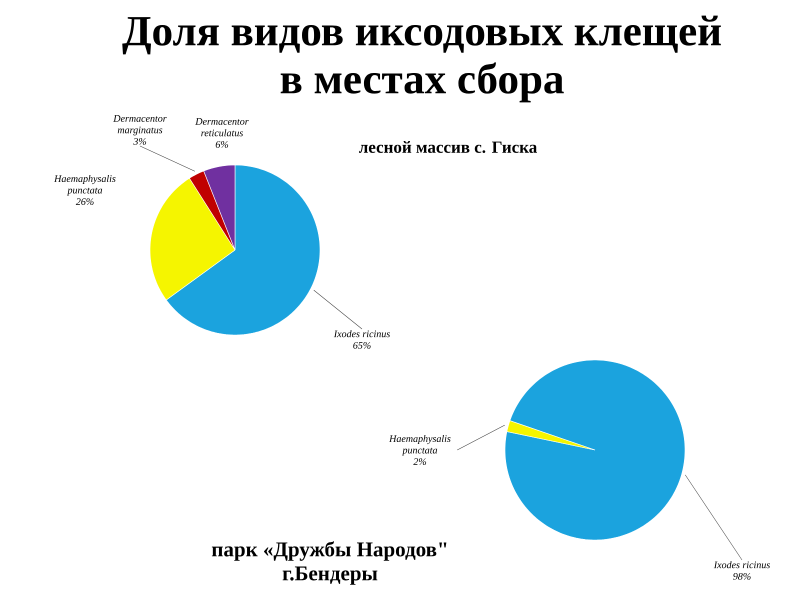  I want to click on data-label: 6%, so click(222, 144).